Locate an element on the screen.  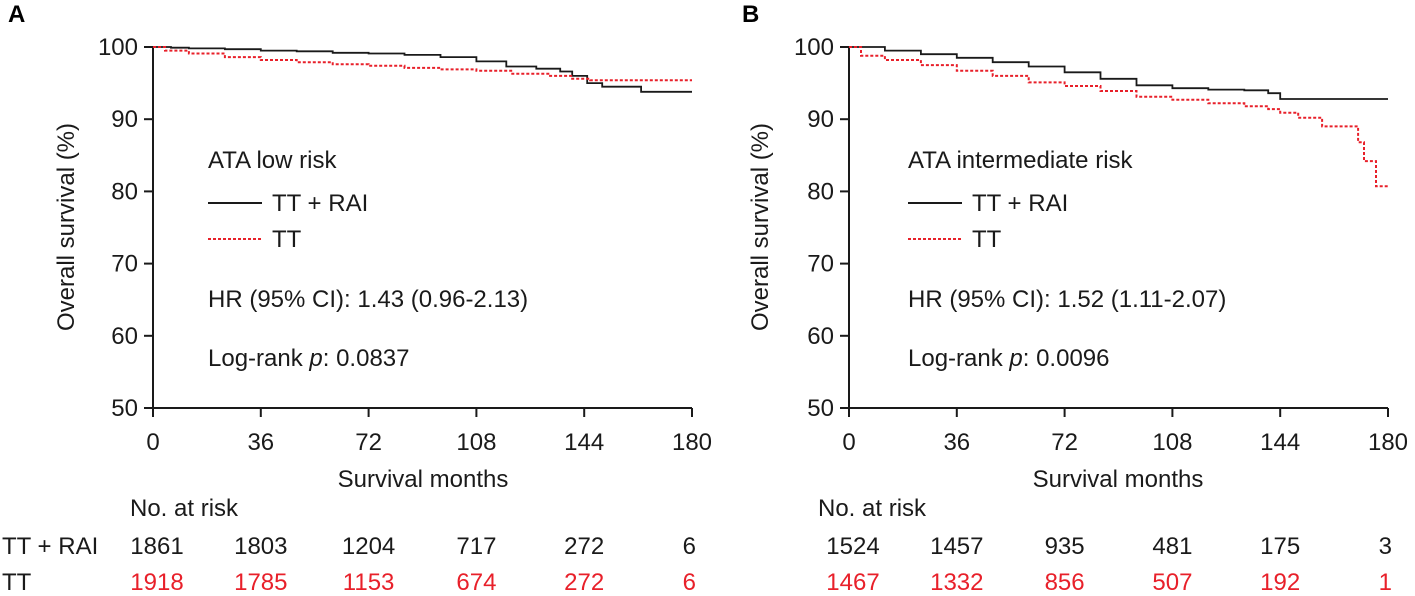
hazard-ratio-text: HR (95% CI): 1.43 (0.96-2.13) is located at coordinates (368, 299).